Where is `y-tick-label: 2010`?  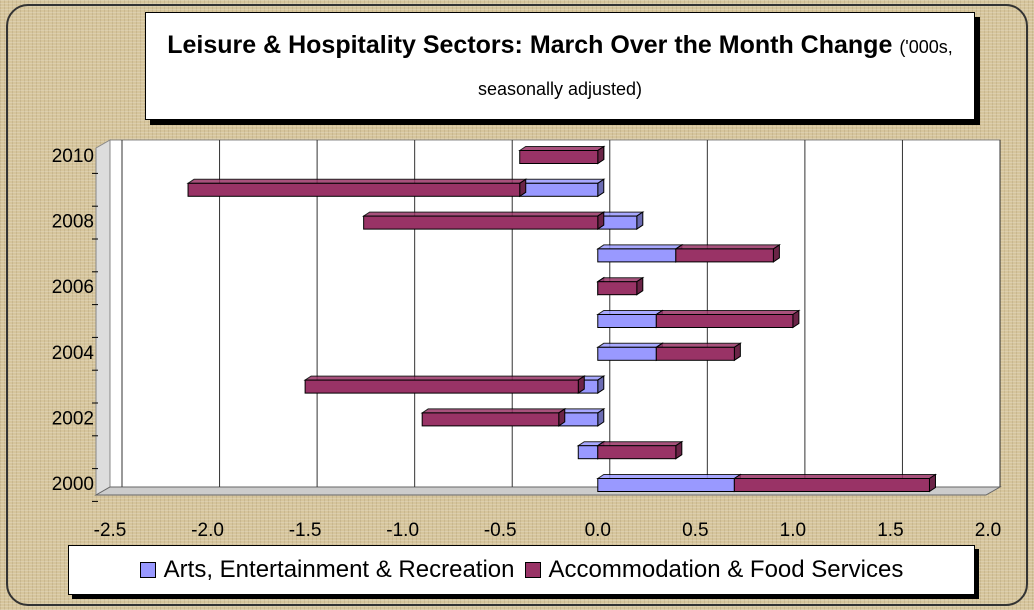 y-tick-label: 2010 is located at coordinates (73, 156).